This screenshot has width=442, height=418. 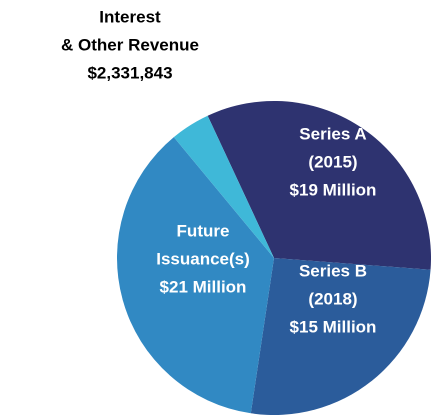 I want to click on slice-label: & Other Revenue, so click(x=130, y=44).